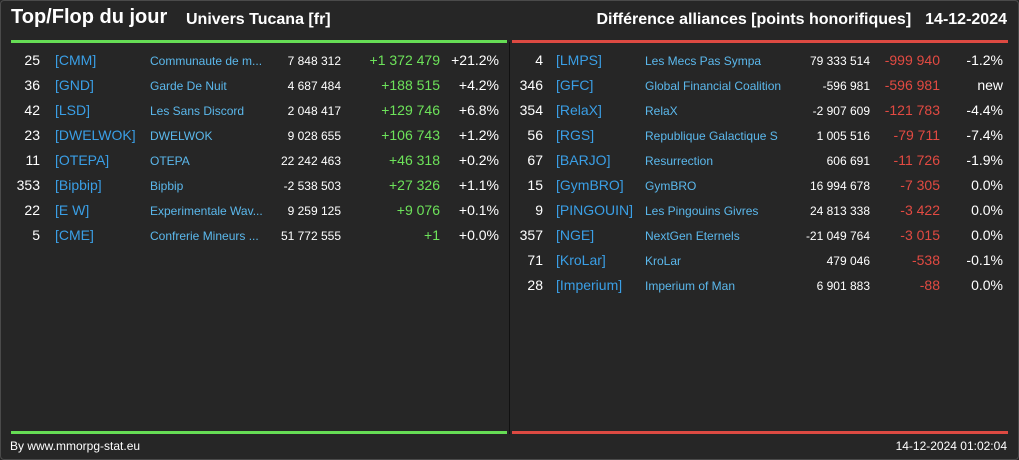 Image resolution: width=1019 pixels, height=460 pixels. Describe the element at coordinates (89, 17) in the screenshot. I see `page-title: Top/Flop du jour` at that location.